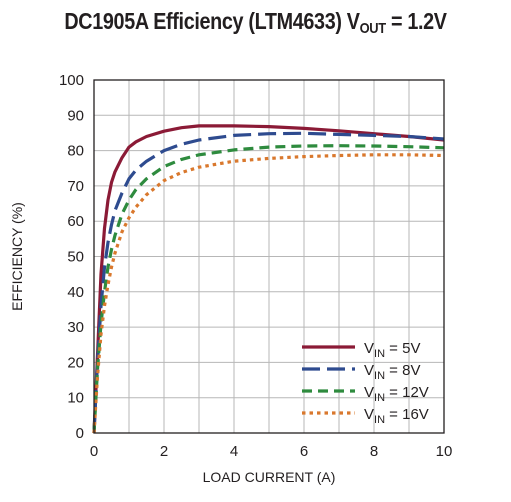  I want to click on y-tick-label: 70, so click(75, 186).